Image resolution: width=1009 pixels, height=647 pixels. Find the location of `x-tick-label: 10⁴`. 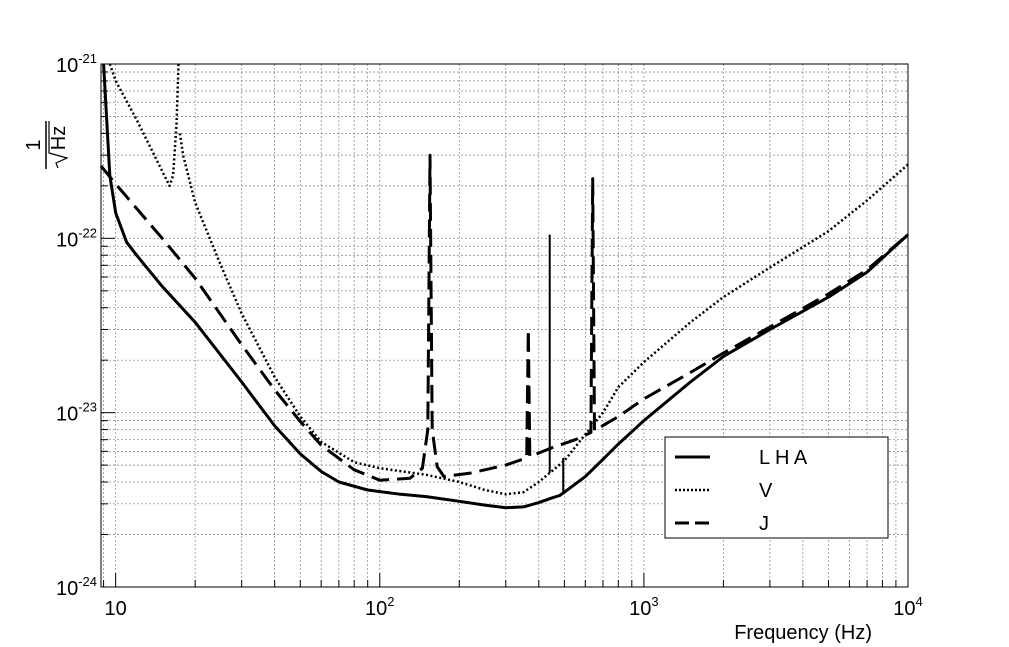

x-tick-label: 10⁴ is located at coordinates (907, 607).